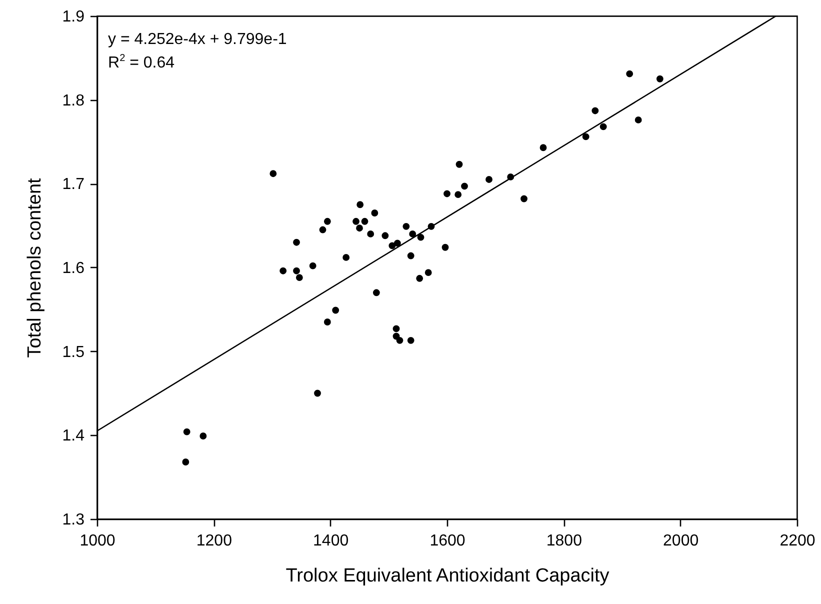 The width and height of the screenshot is (821, 604). I want to click on y-tick-label: 1.6, so click(73, 268).